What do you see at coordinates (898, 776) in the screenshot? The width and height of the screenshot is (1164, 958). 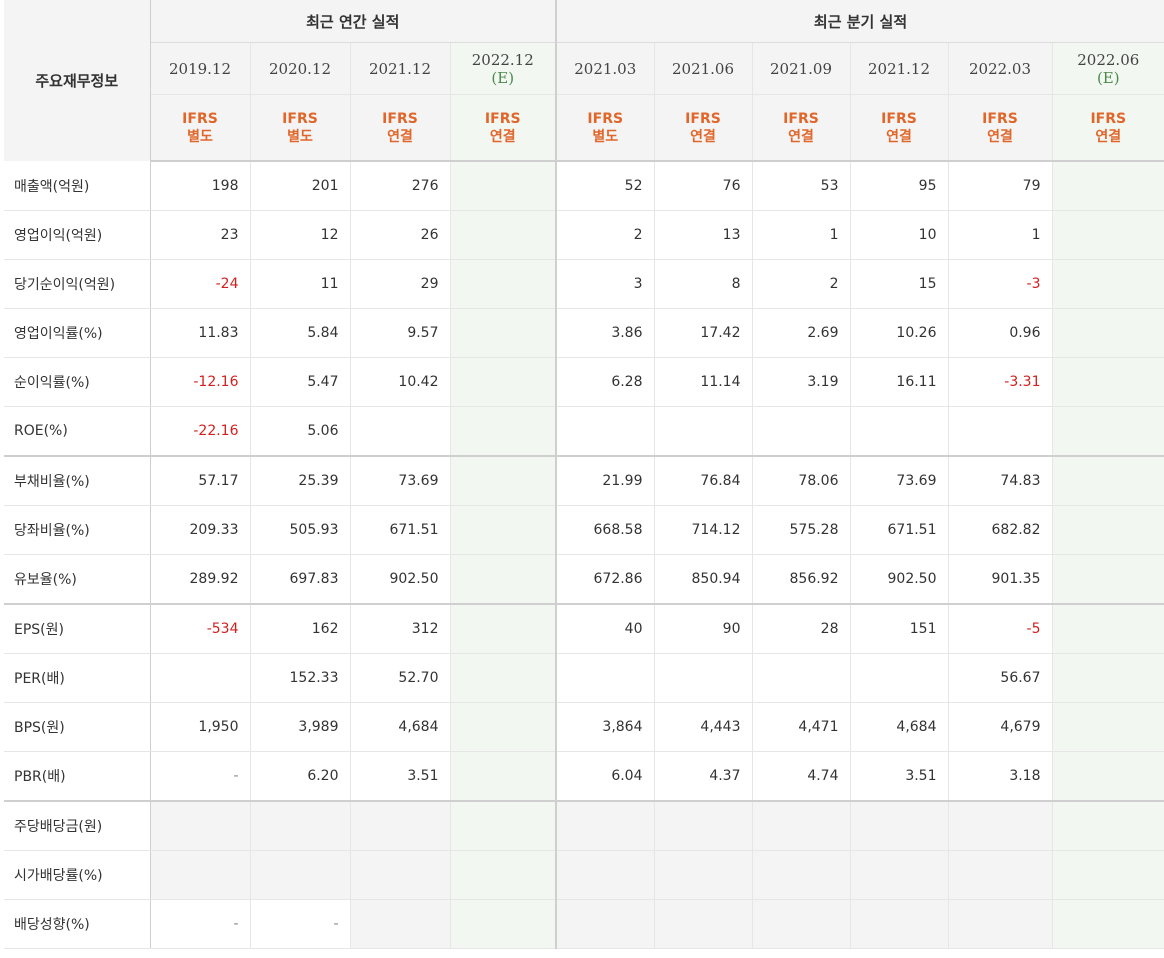 I see `value-cell: 3.51` at bounding box center [898, 776].